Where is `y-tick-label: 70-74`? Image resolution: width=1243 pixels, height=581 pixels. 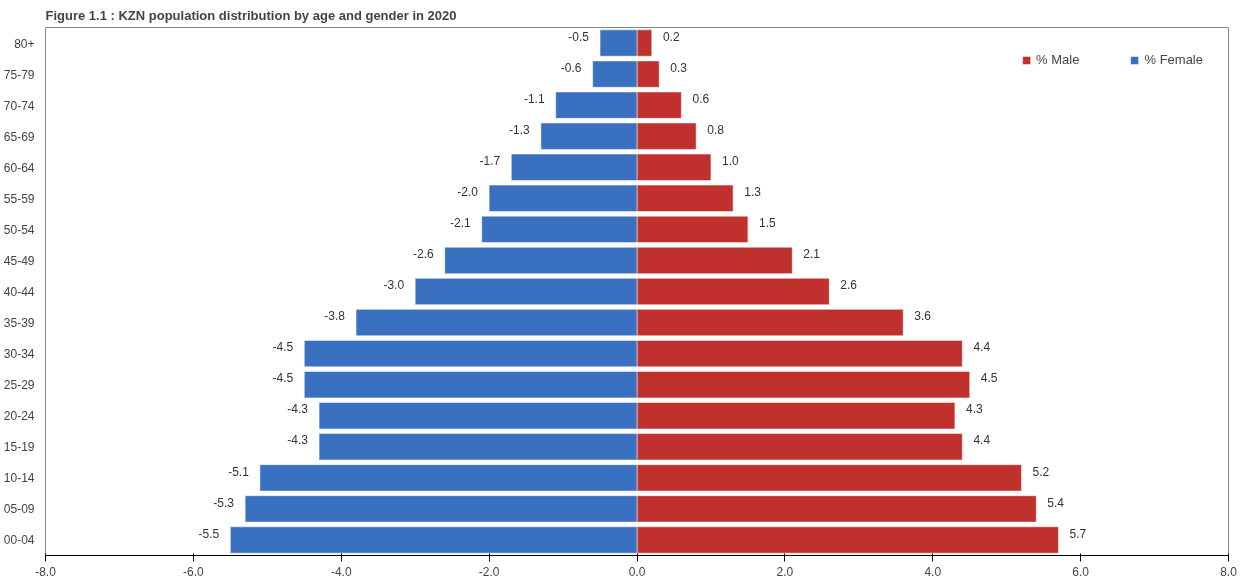 y-tick-label: 70-74 is located at coordinates (19, 105).